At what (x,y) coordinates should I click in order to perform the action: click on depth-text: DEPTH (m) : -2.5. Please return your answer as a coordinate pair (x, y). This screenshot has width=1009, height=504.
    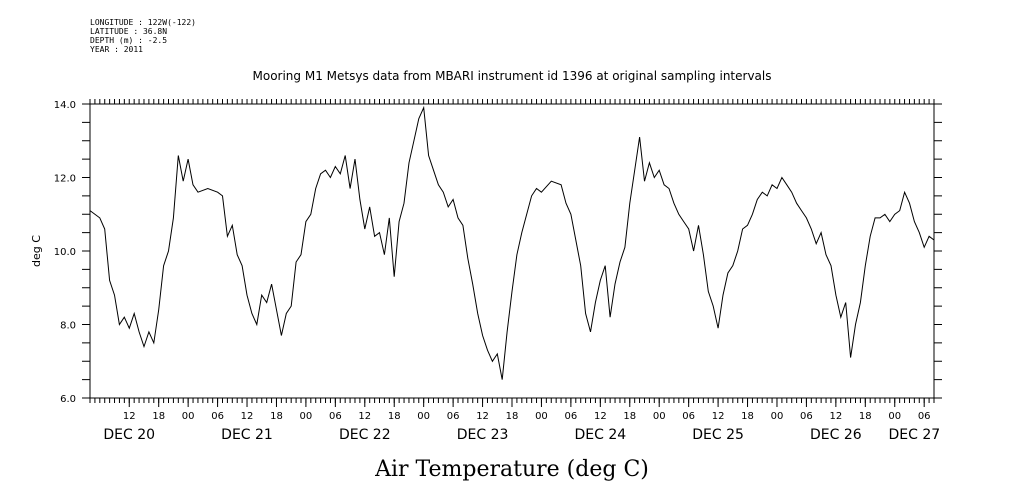
    Looking at the image, I should click on (129, 40).